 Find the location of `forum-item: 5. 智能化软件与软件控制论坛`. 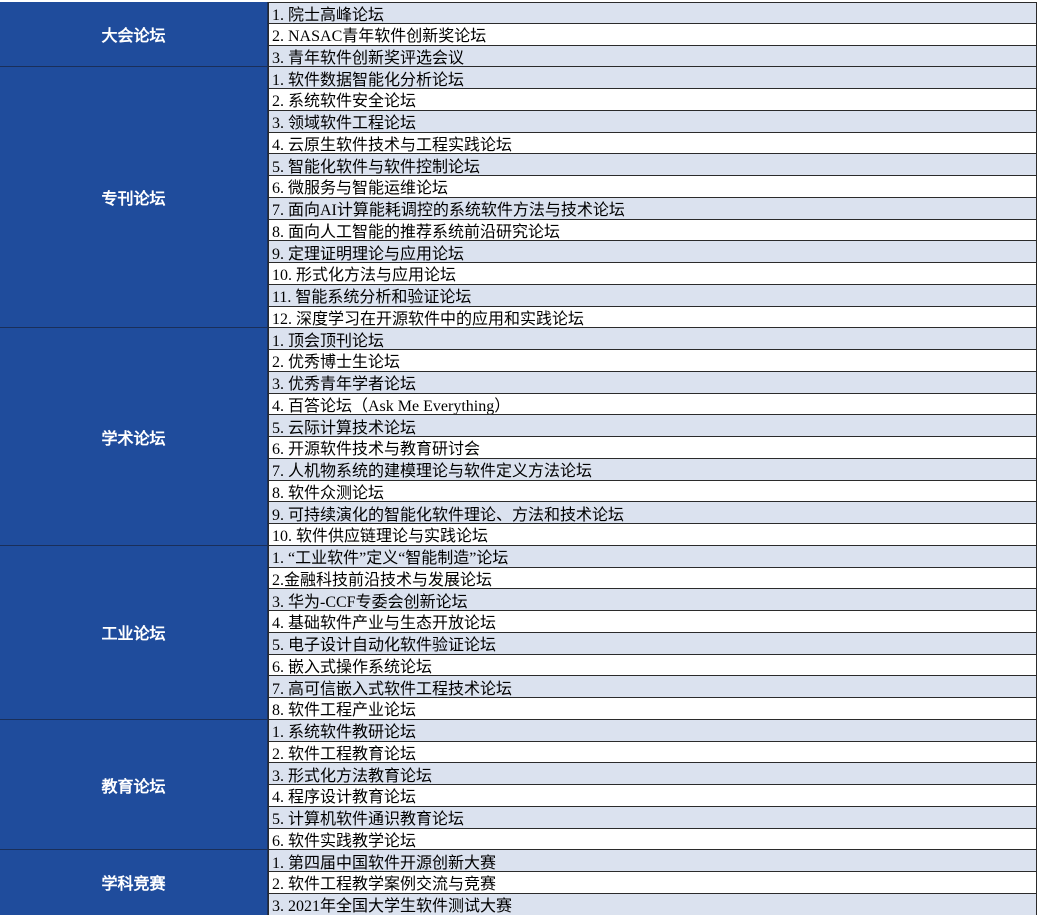

forum-item: 5. 智能化软件与软件控制论坛 is located at coordinates (652, 165).